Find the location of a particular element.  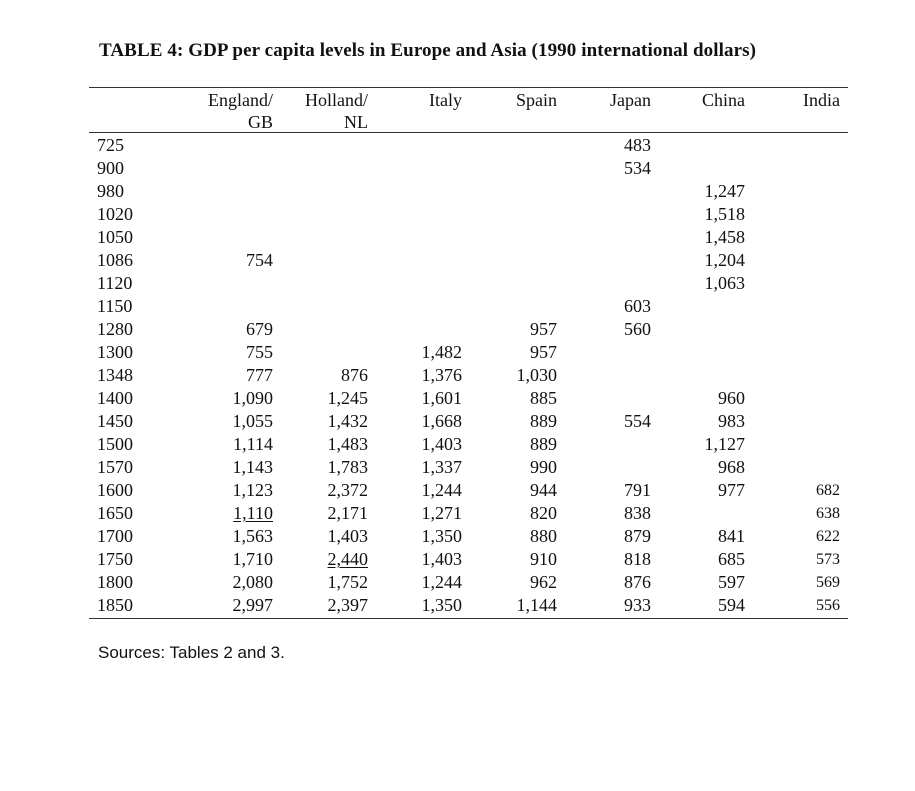

year-cell: 1800 is located at coordinates (115, 582).